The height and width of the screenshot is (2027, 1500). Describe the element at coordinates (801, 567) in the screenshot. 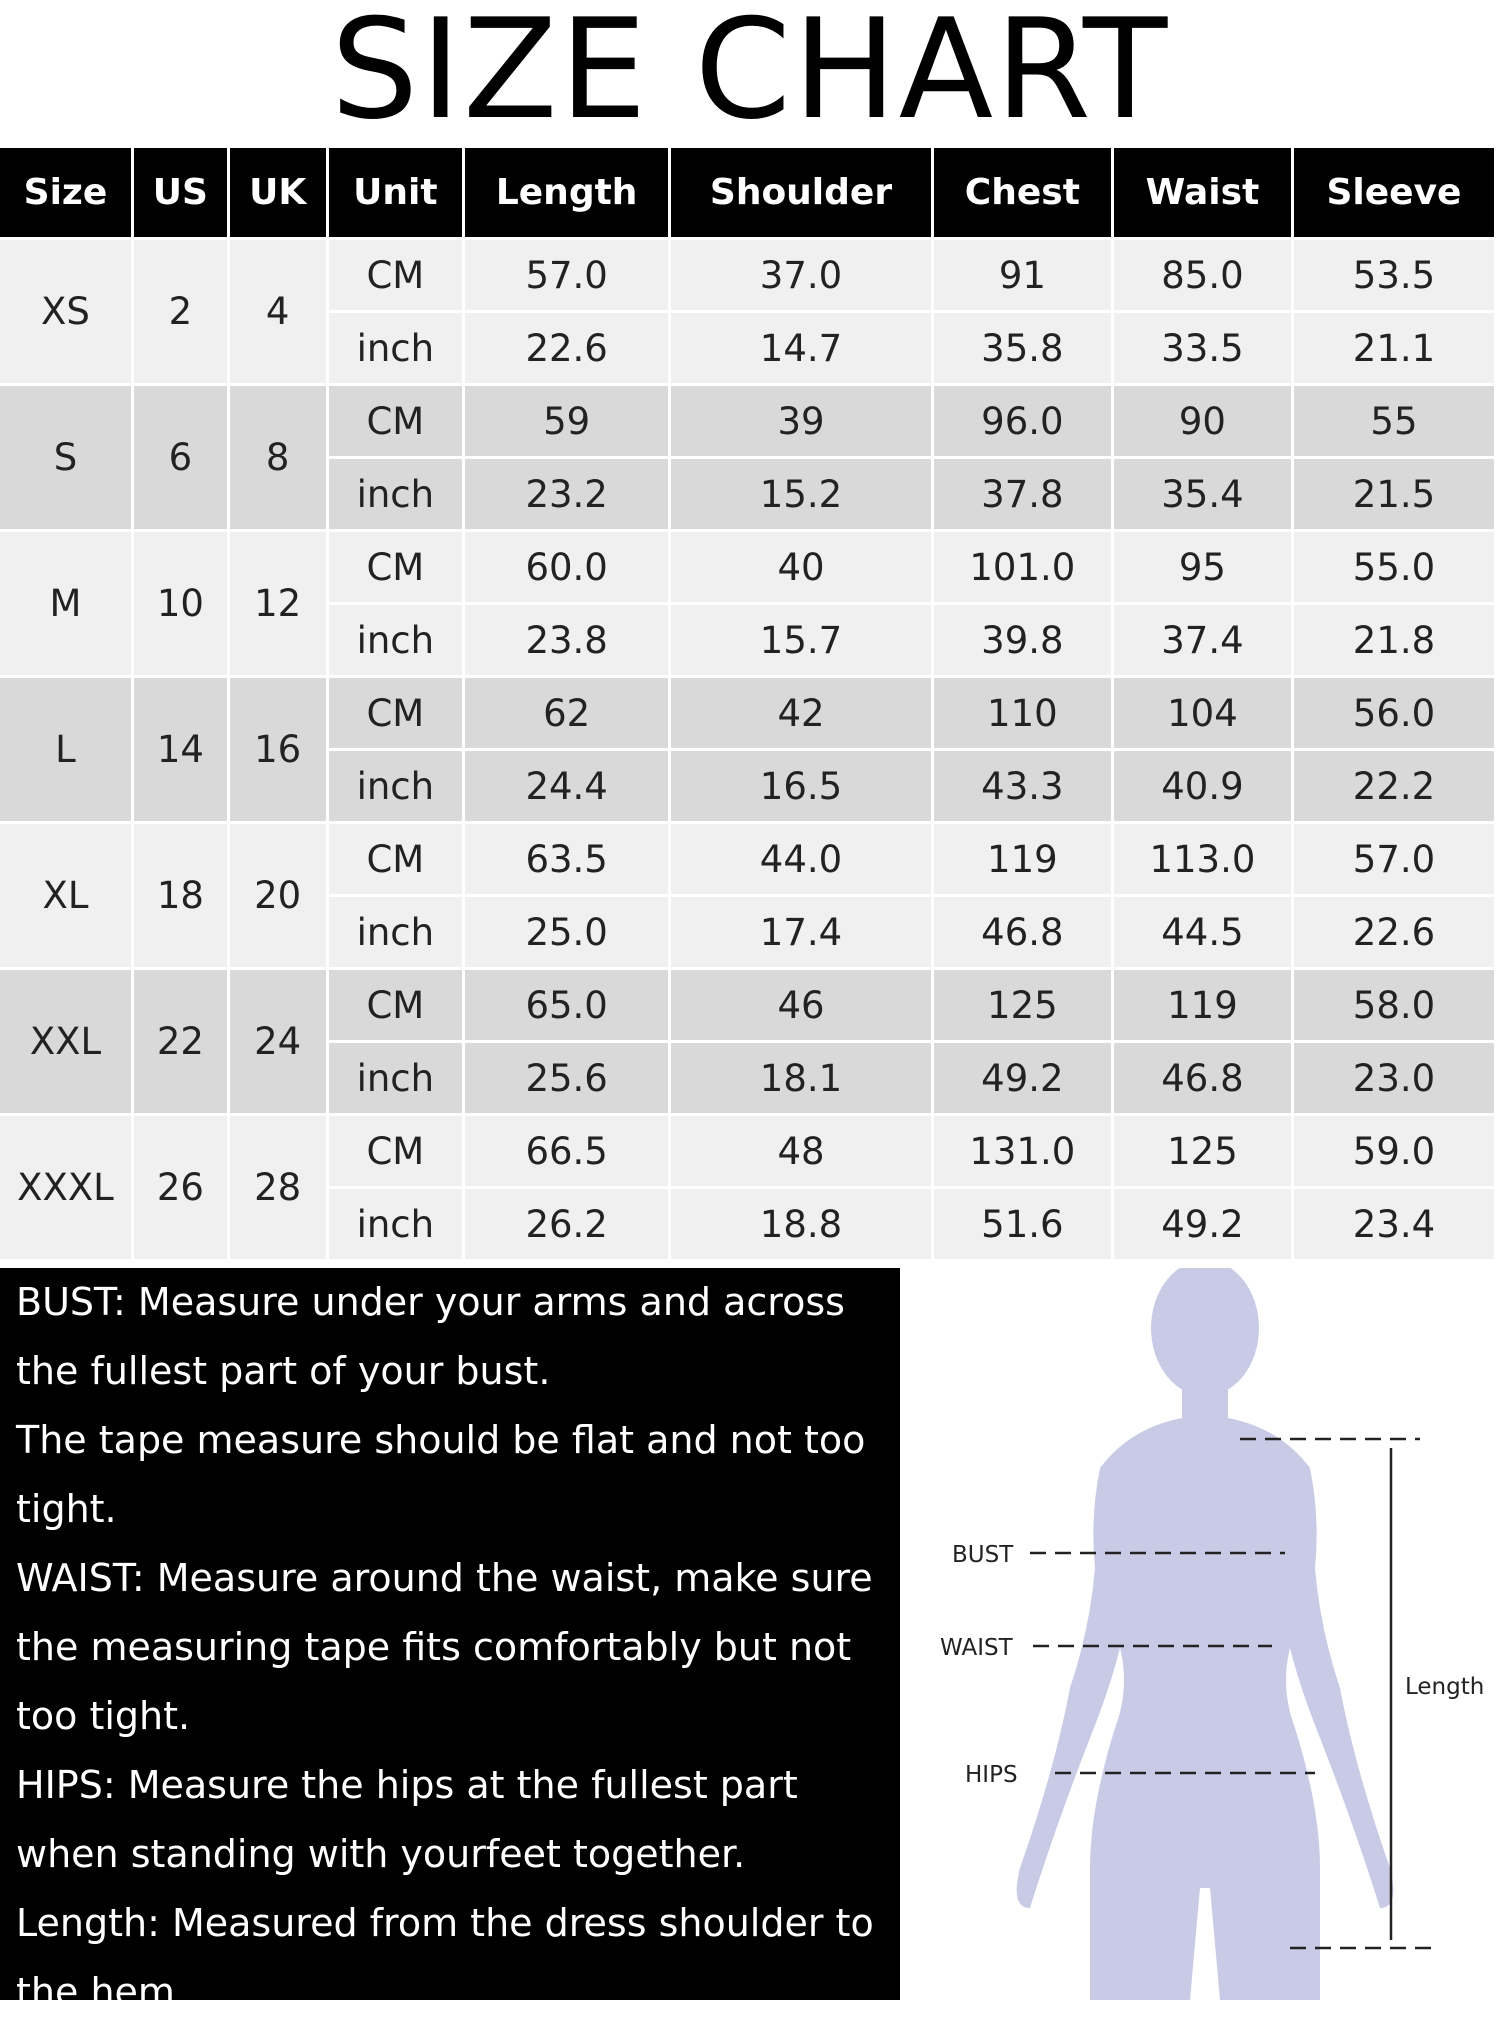

I see `measure-cell: 40` at that location.